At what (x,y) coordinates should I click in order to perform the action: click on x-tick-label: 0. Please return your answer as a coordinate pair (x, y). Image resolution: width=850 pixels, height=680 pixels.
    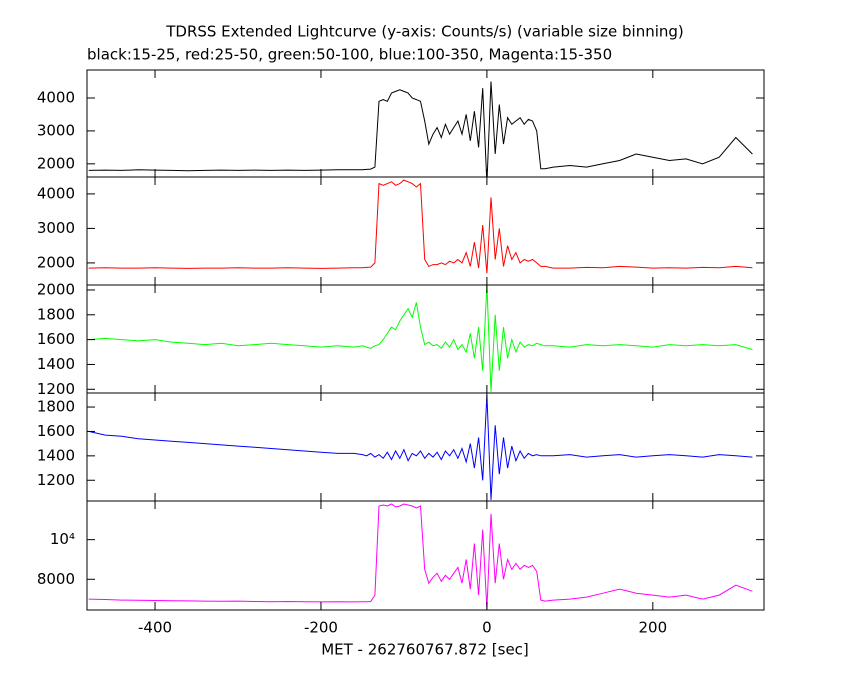
    Looking at the image, I should click on (487, 628).